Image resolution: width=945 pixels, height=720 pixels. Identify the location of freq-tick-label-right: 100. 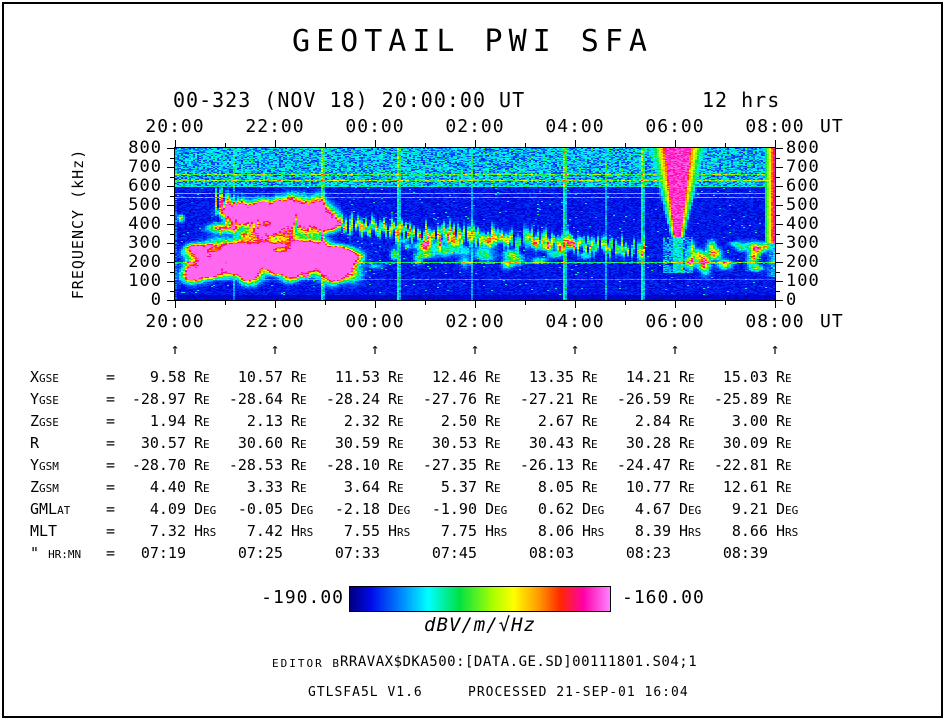
(803, 281).